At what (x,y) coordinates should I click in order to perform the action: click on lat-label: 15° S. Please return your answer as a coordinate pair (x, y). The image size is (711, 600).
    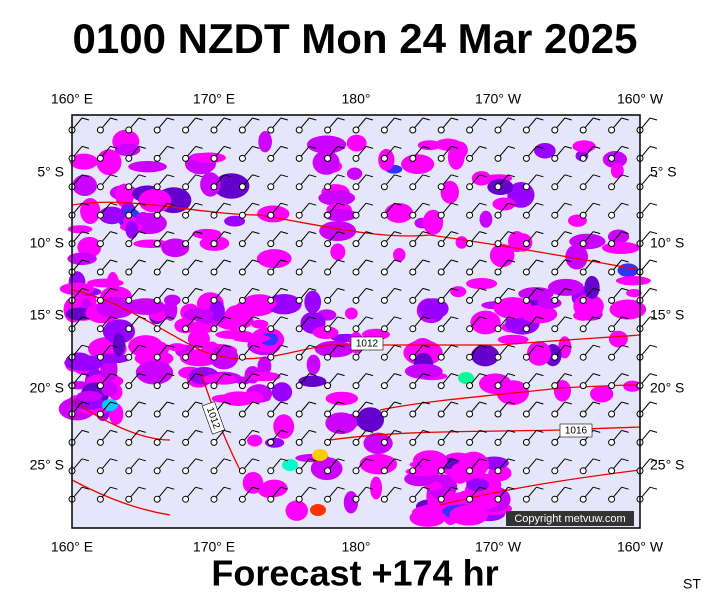
    Looking at the image, I should click on (47, 315).